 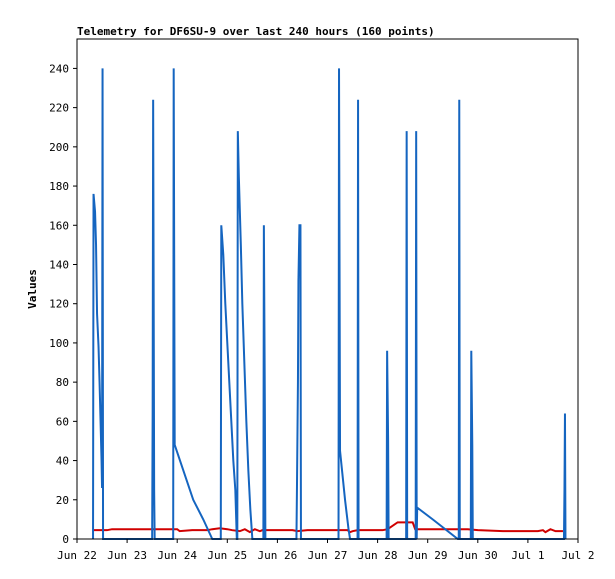 What do you see at coordinates (62, 421) in the screenshot?
I see `y-tick-label: 60` at bounding box center [62, 421].